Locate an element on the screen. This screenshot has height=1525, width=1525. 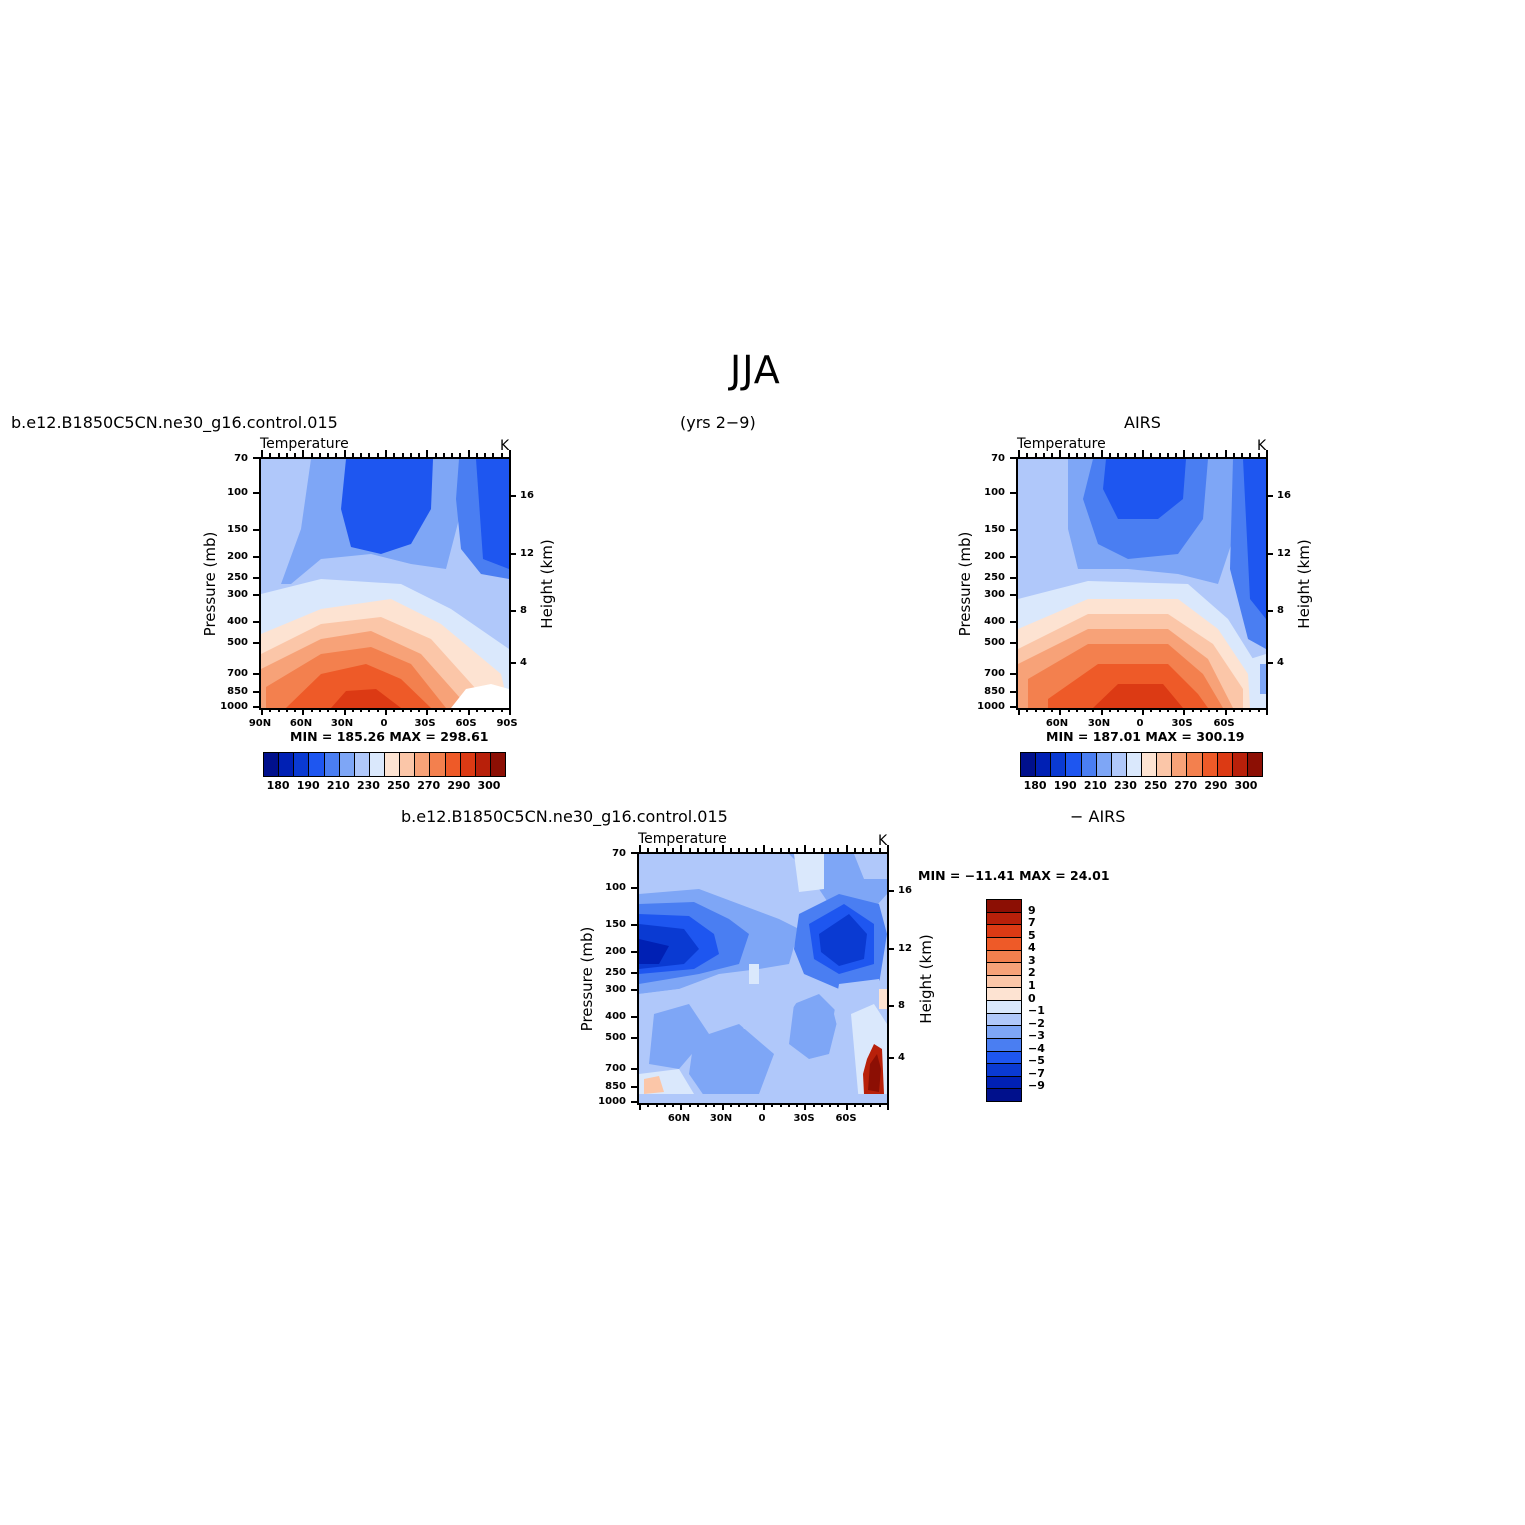
p3-htick-12: 12 is located at coordinates (905, 948).